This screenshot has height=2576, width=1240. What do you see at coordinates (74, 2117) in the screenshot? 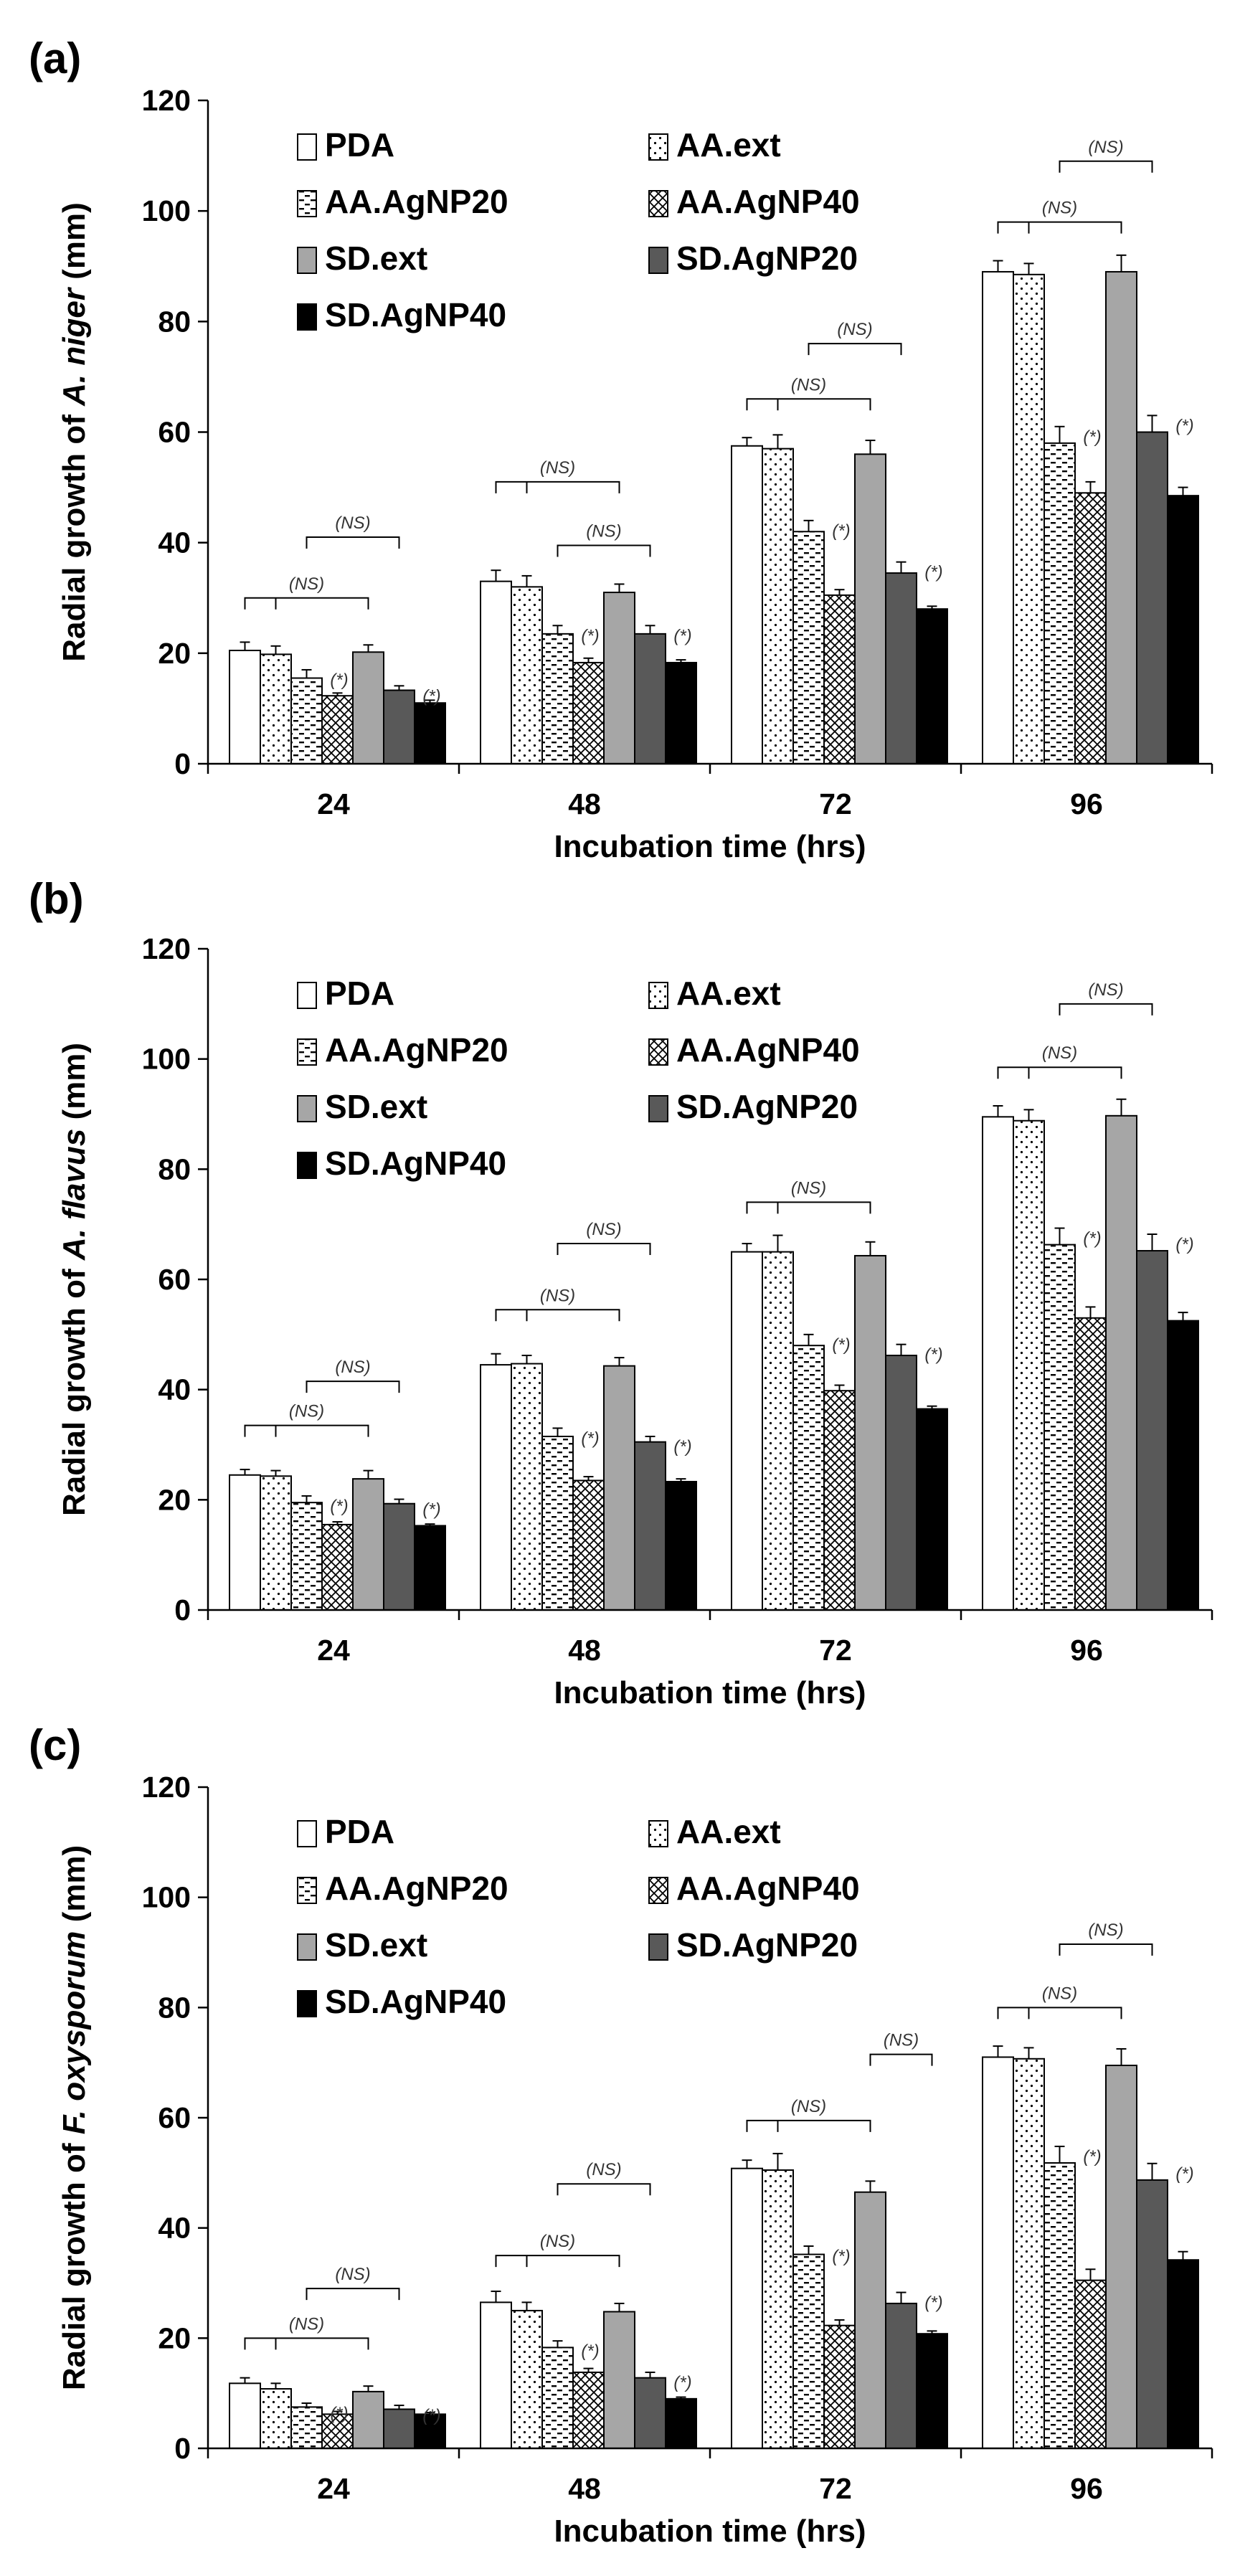
I see `y-axis-title: Radial growth of F. oxysporum (mm)` at bounding box center [74, 2117].